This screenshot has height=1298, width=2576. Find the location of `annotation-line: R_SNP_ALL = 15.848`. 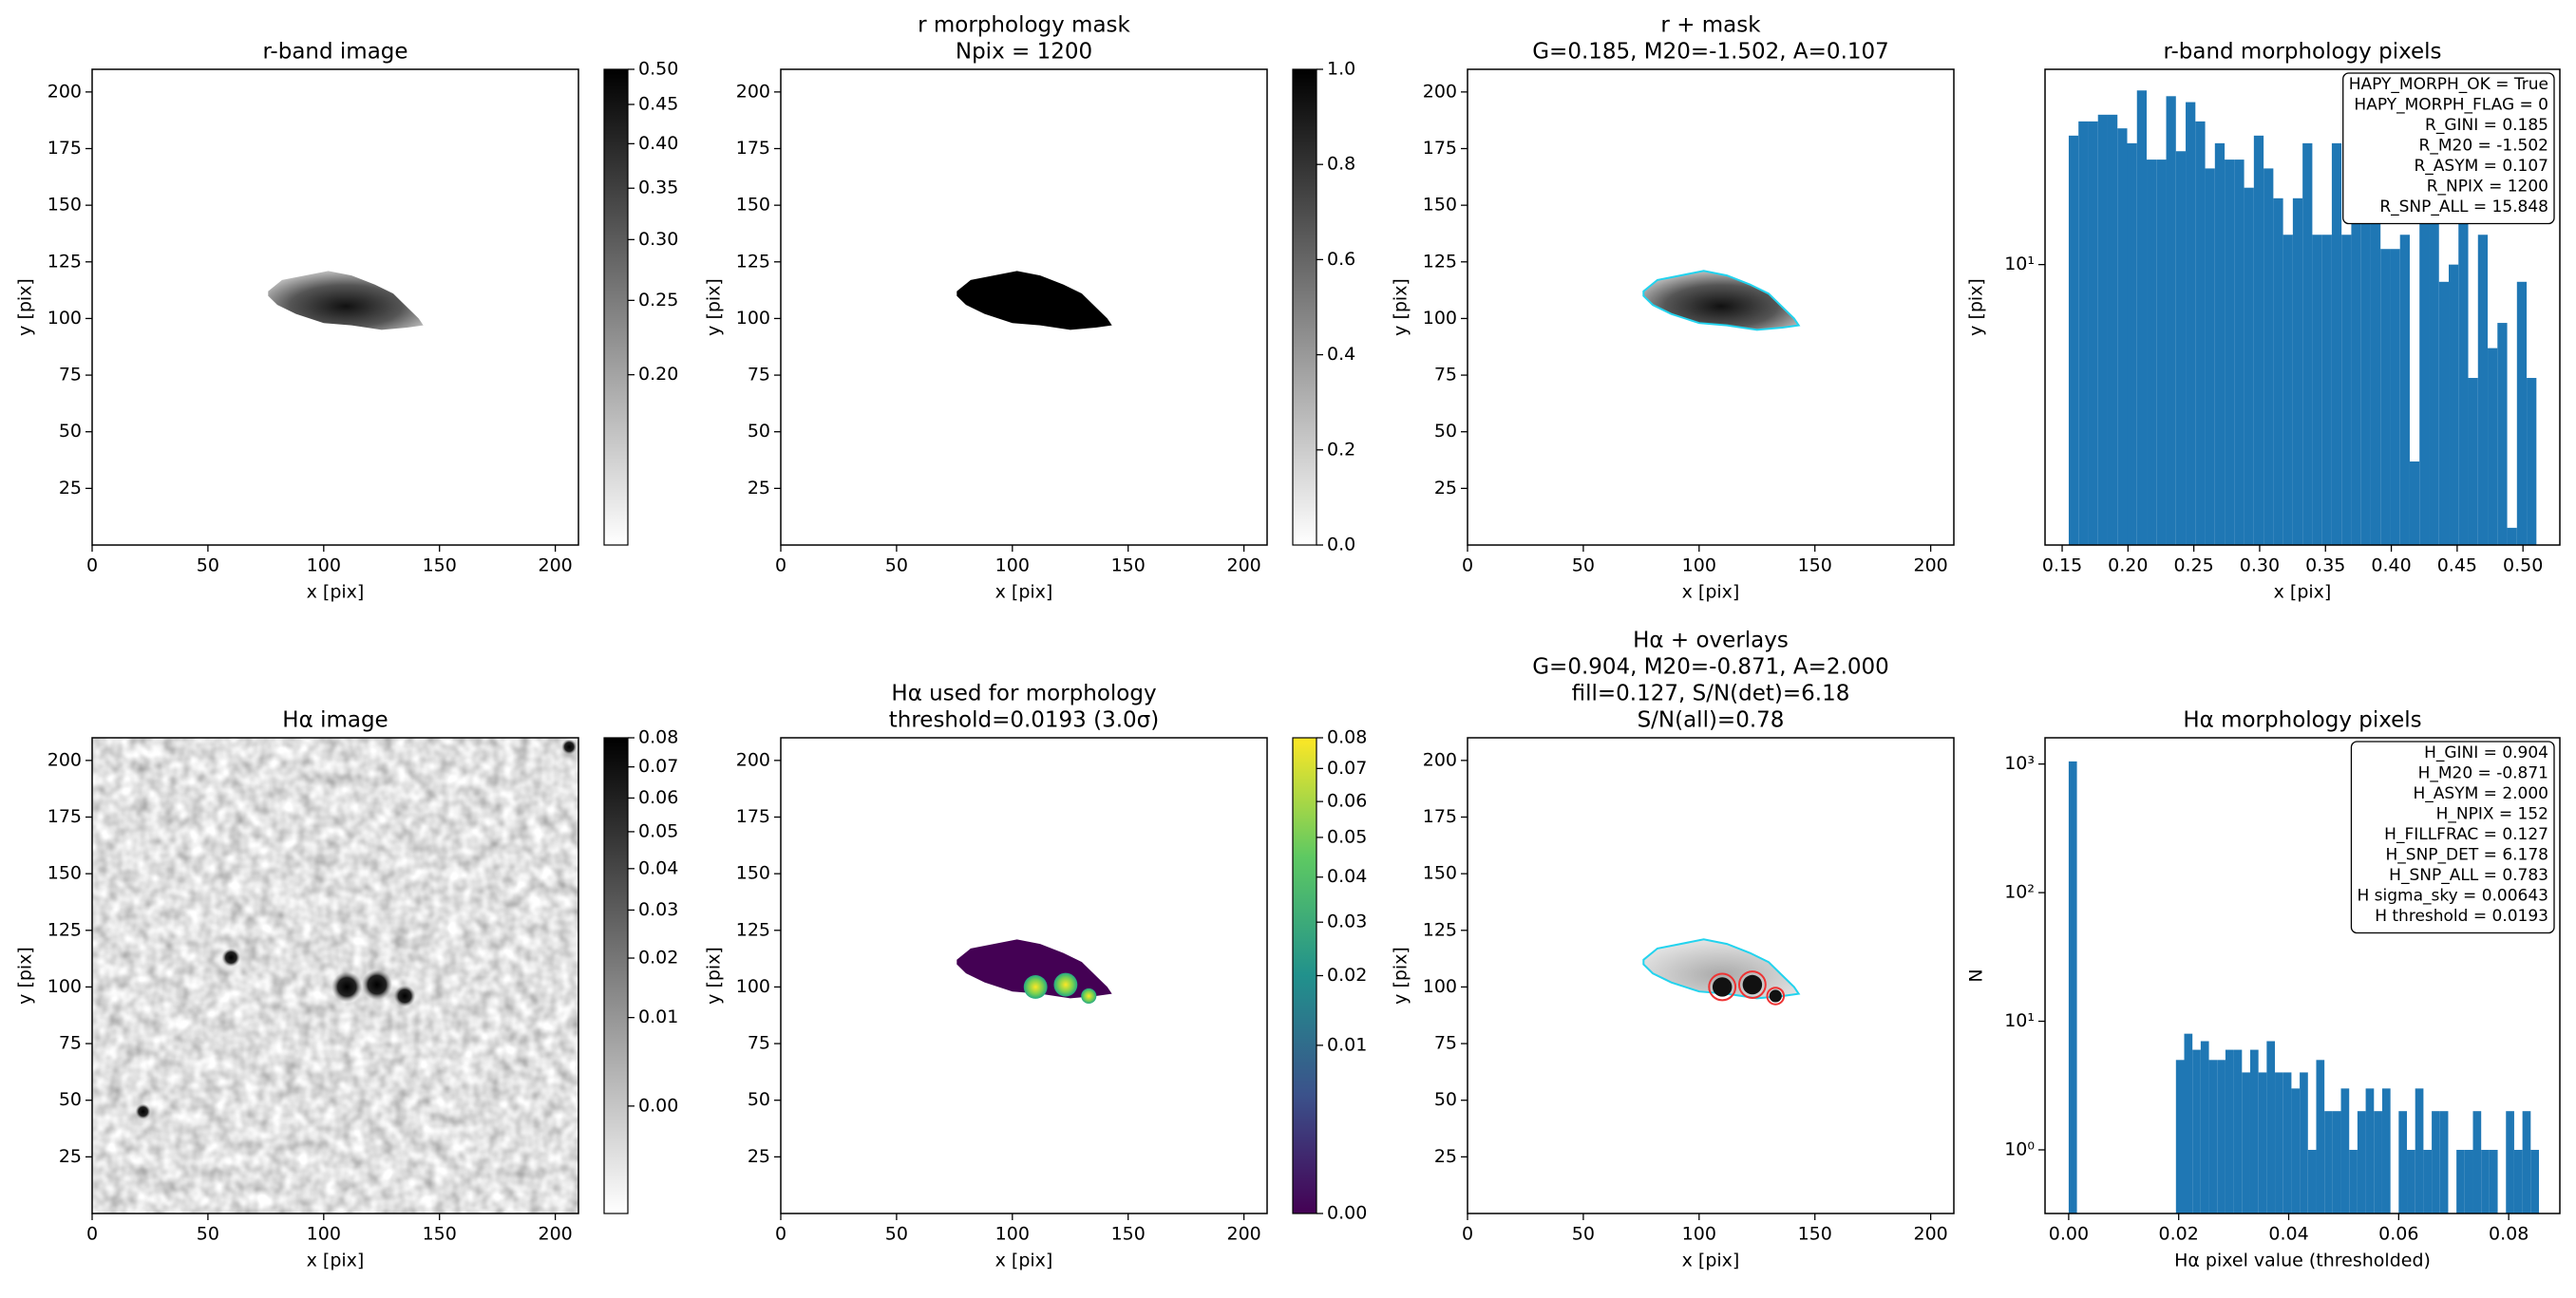

annotation-line: R_SNP_ALL = 15.848 is located at coordinates (2463, 207).